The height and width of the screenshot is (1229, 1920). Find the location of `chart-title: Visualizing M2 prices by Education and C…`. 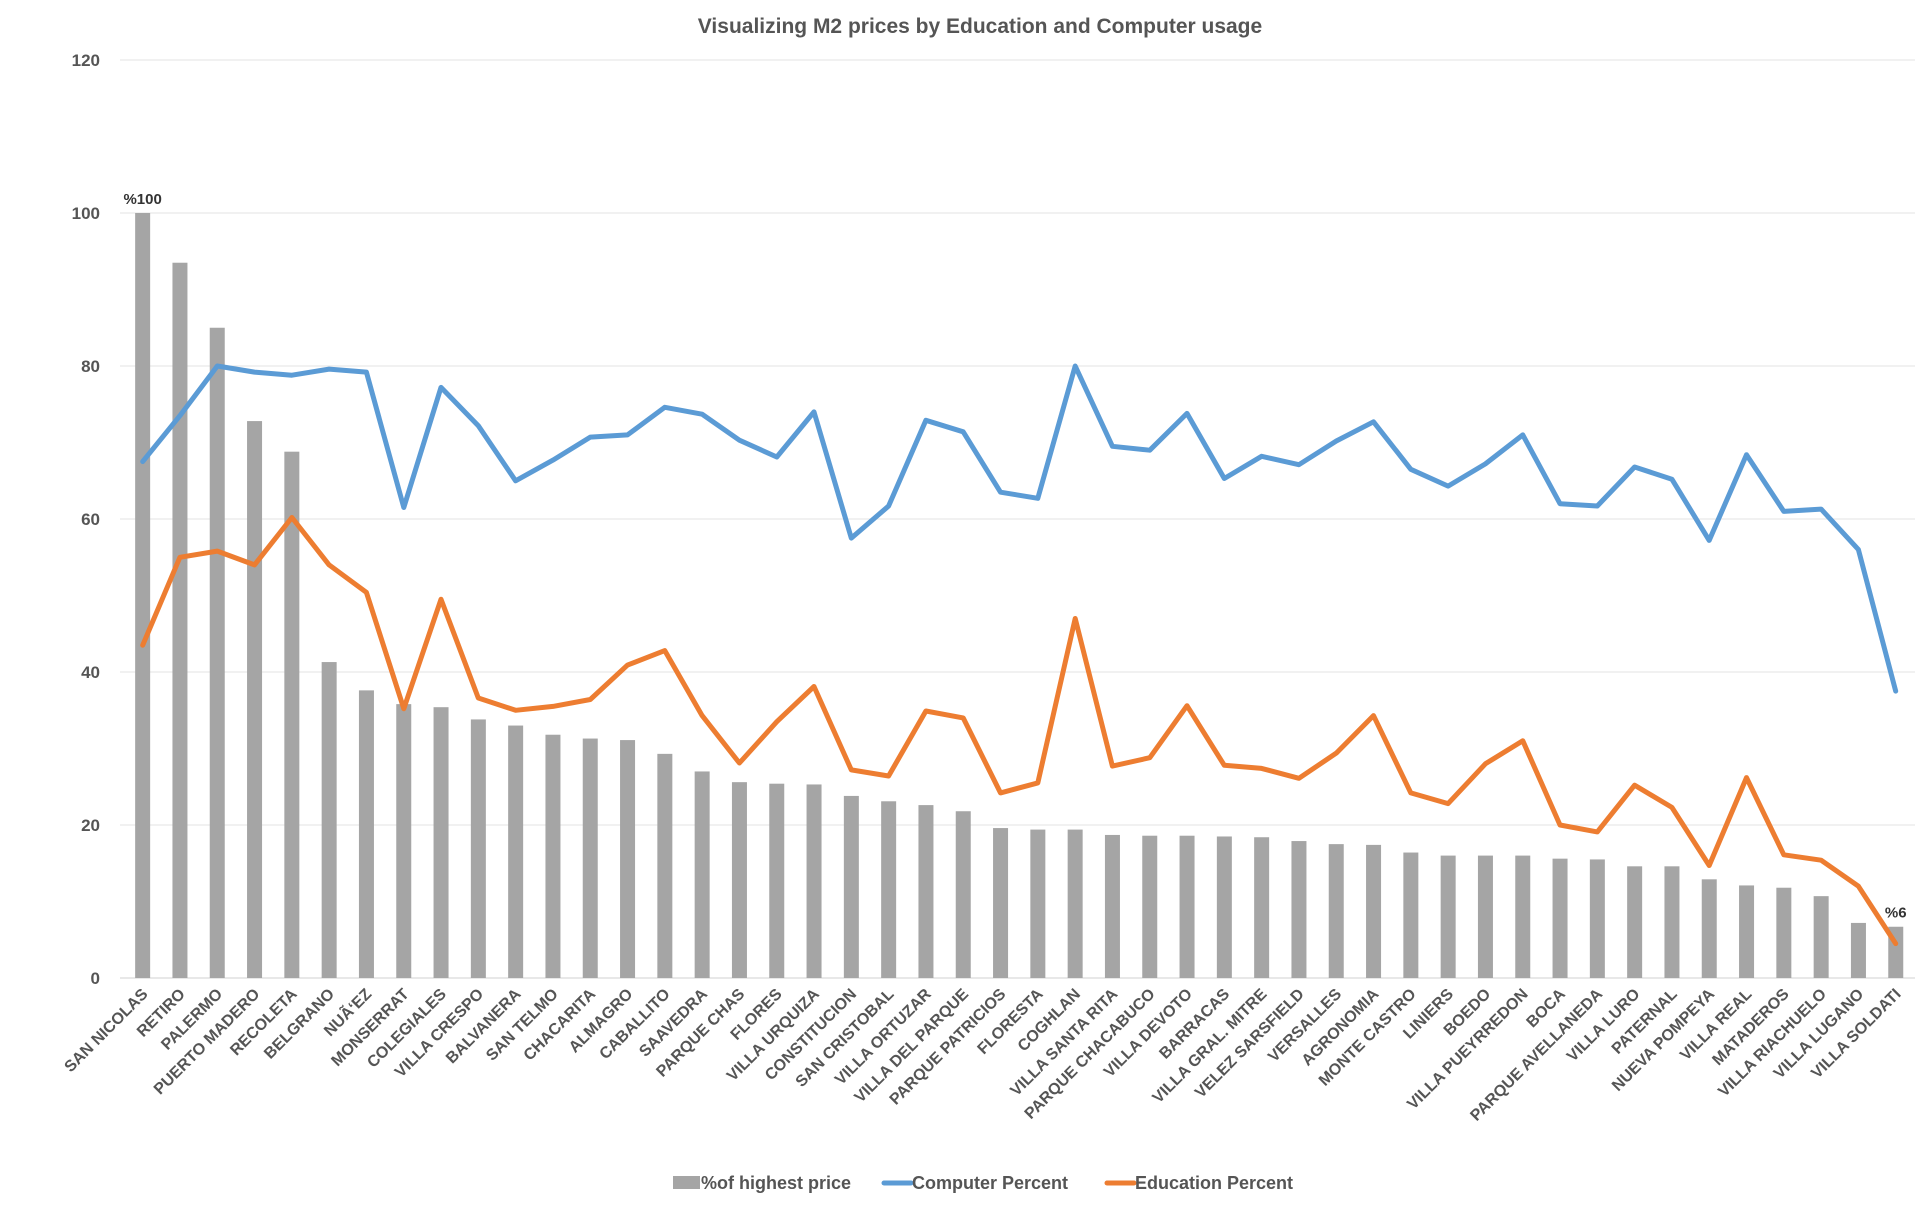

chart-title: Visualizing M2 prices by Education and C… is located at coordinates (980, 26).